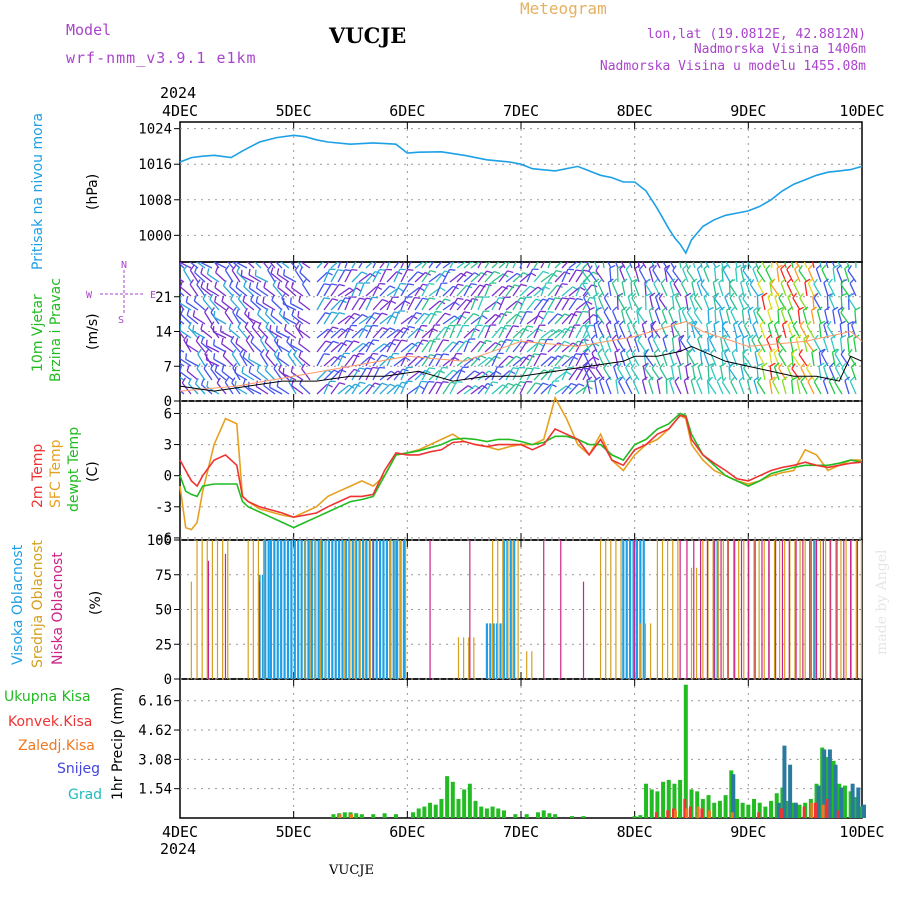 Image resolution: width=900 pixels, height=900 pixels. I want to click on wind-ylabel-1: 10m Vjetar, so click(38, 333).